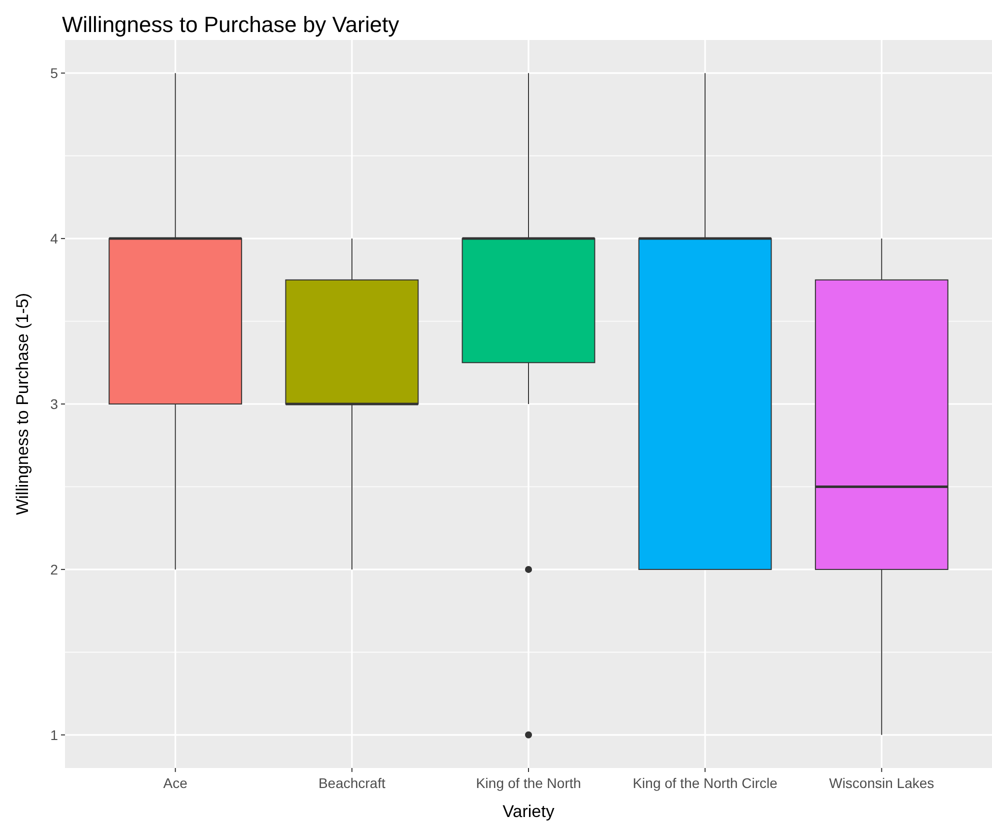 This screenshot has height=829, width=992. What do you see at coordinates (175, 783) in the screenshot?
I see `x-tick-label: Ace` at bounding box center [175, 783].